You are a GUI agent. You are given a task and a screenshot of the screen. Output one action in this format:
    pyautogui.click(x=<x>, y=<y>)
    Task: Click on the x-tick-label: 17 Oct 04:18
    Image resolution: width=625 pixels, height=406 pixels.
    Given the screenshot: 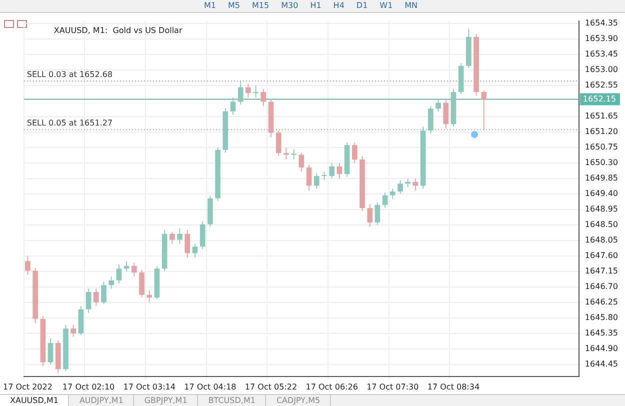 What is the action you would take?
    pyautogui.click(x=210, y=387)
    